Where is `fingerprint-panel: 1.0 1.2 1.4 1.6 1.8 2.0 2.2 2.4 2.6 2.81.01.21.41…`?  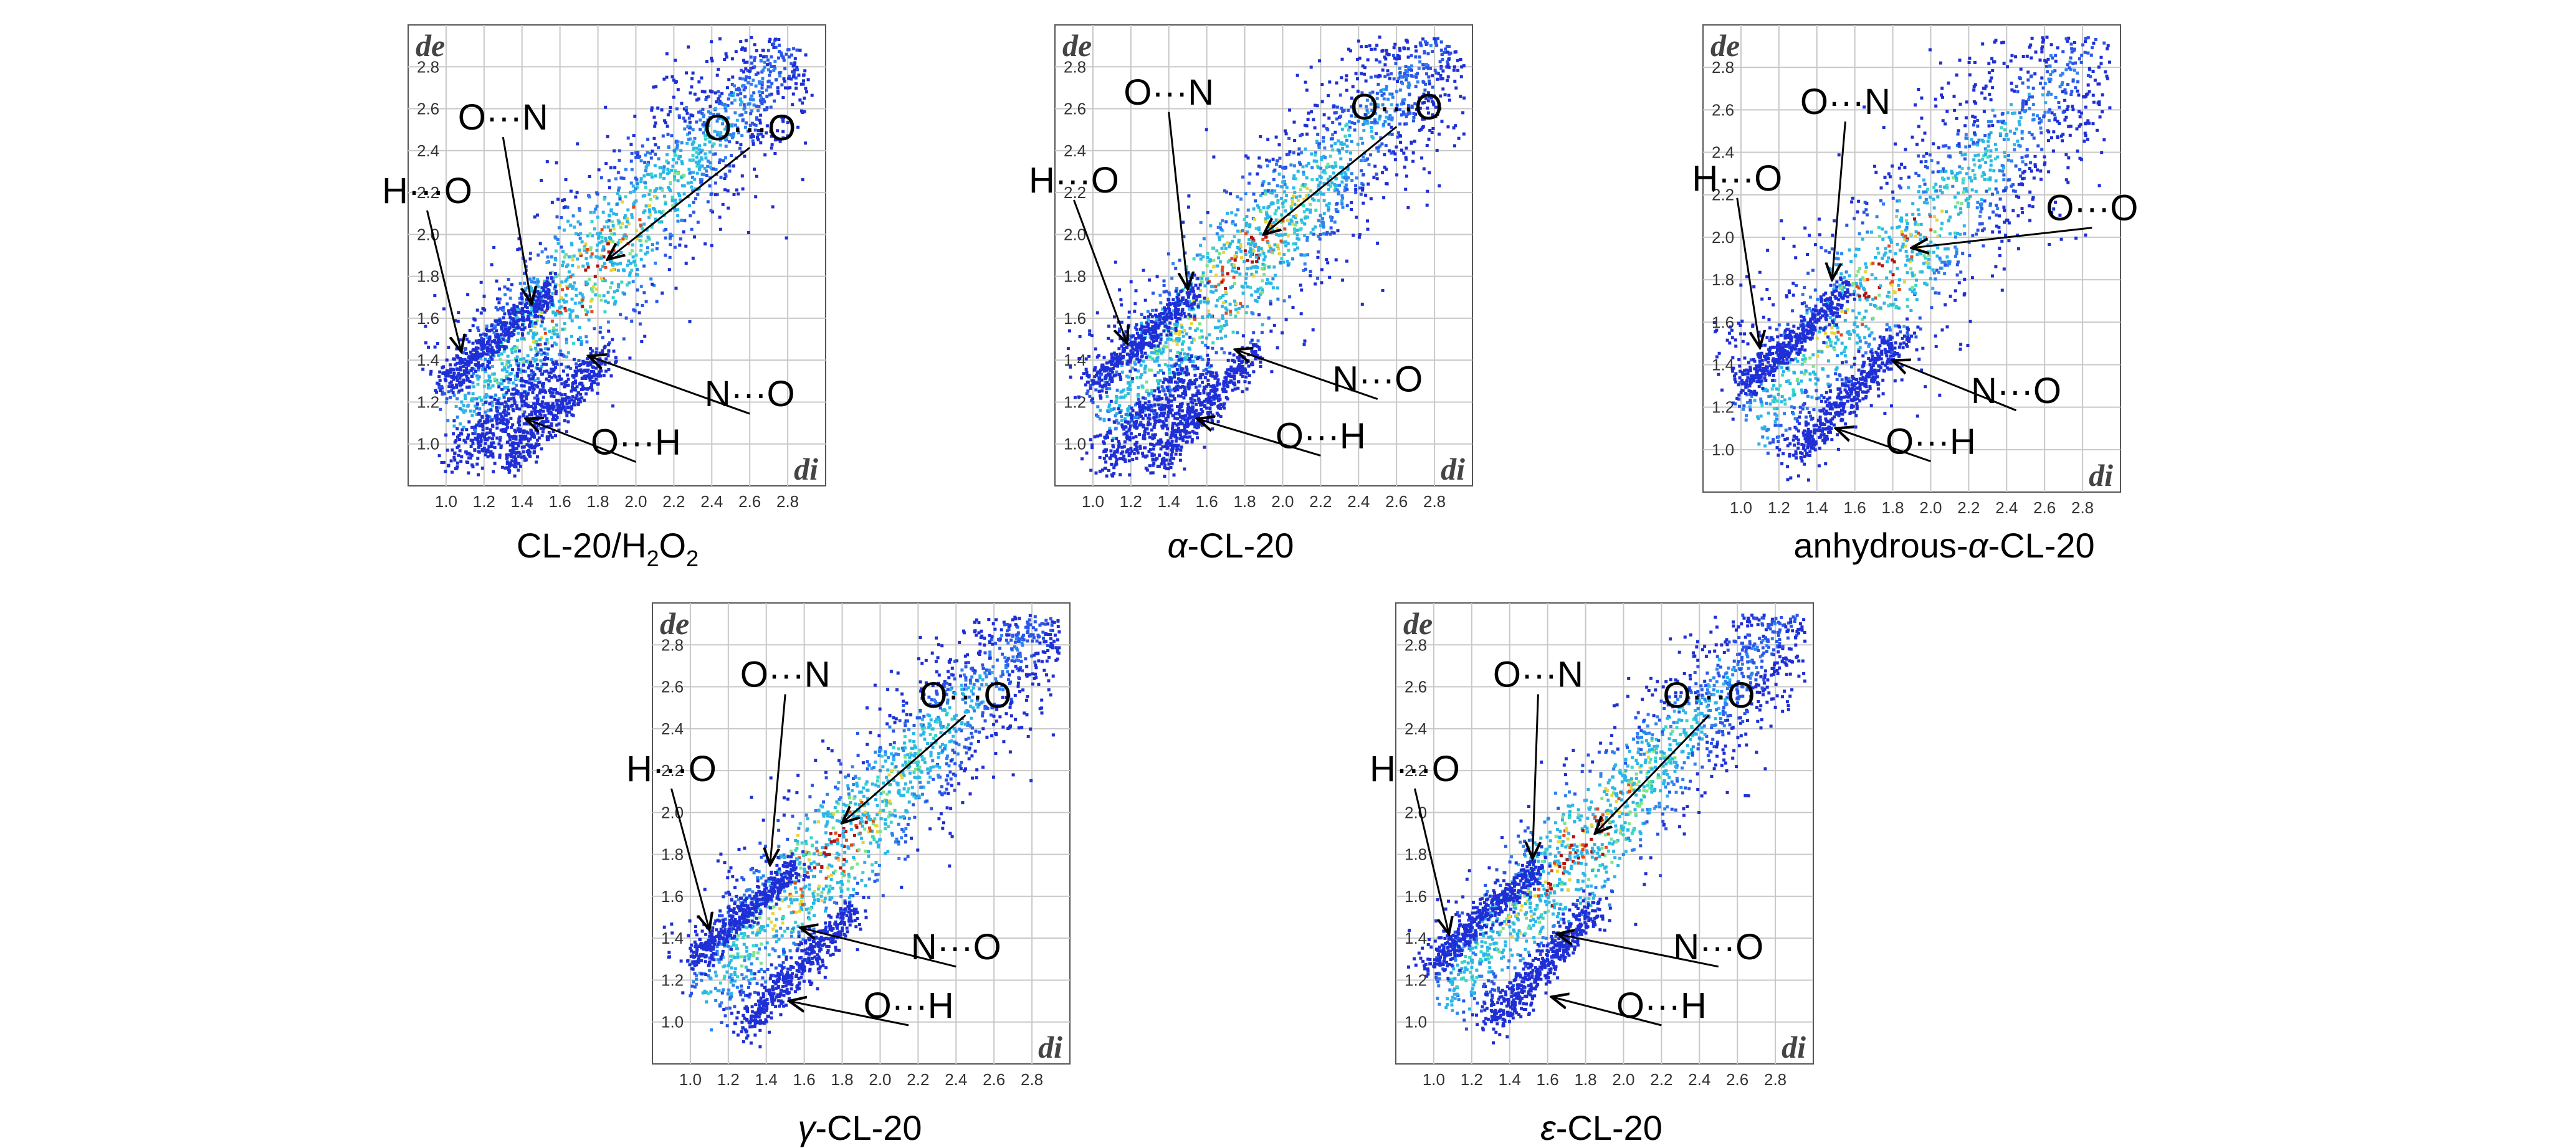 fingerprint-panel: 1.0 1.2 1.4 1.6 1.8 2.0 2.2 2.4 2.6 2.81.01.21.41… is located at coordinates (604, 297).